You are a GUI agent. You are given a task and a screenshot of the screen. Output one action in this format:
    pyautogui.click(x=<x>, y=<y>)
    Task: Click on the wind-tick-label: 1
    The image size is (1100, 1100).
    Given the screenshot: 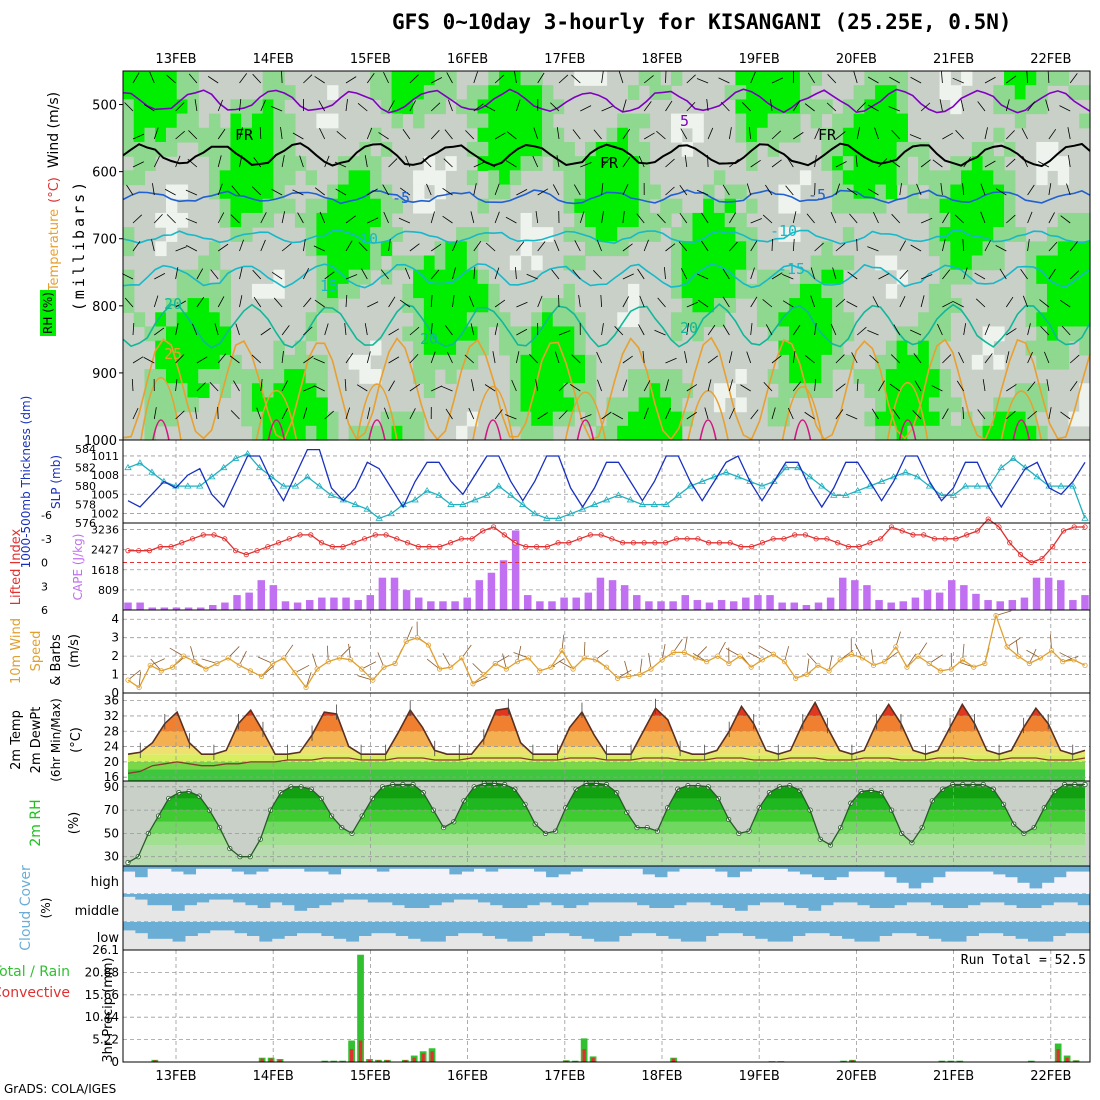 What is the action you would take?
    pyautogui.click(x=115, y=675)
    